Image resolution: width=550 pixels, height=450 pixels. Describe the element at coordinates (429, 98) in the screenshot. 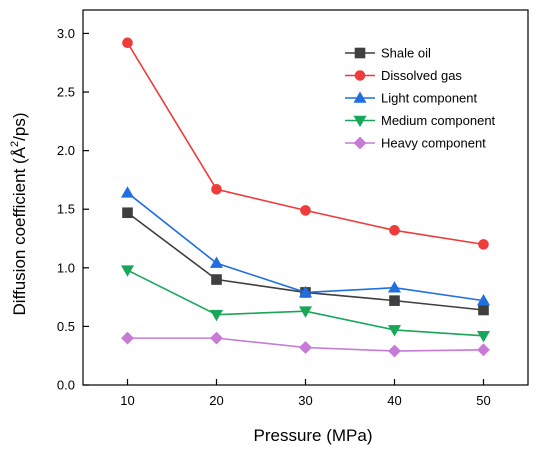

I see `legend-label: Light component` at that location.